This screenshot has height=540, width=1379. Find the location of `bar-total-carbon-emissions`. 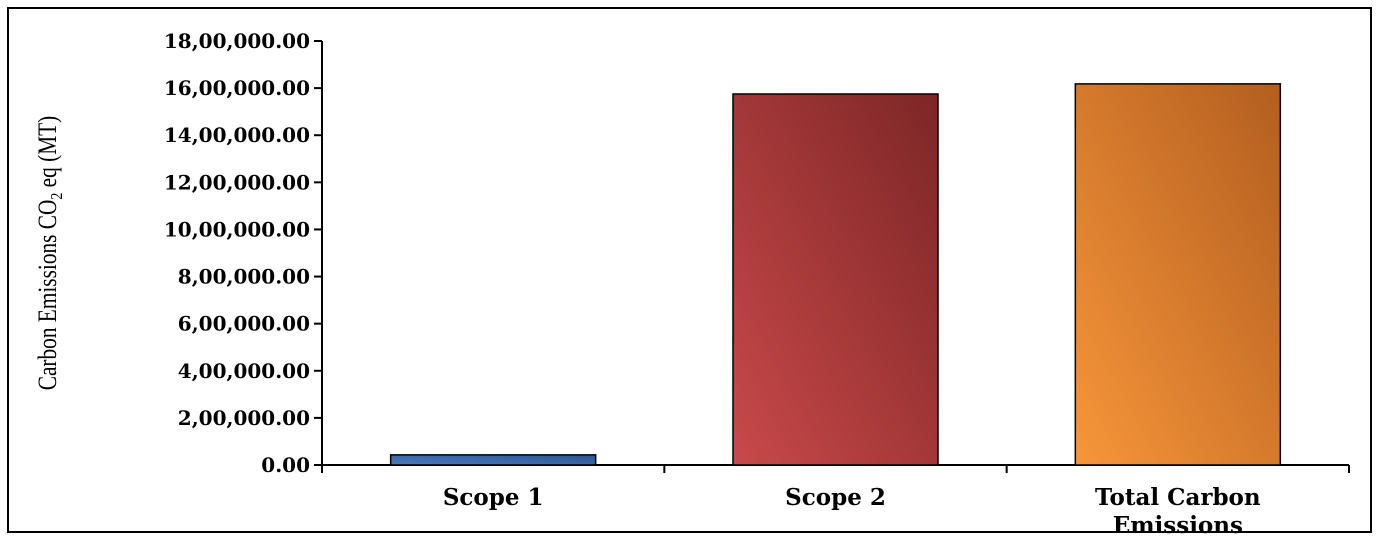

bar-total-carbon-emissions is located at coordinates (1178, 274).